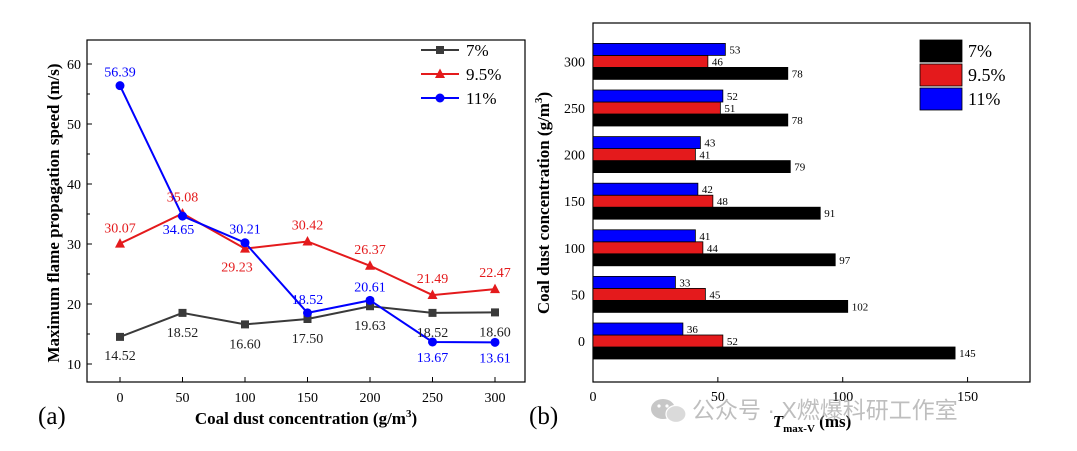 The height and width of the screenshot is (451, 1077). Describe the element at coordinates (732, 342) in the screenshot. I see `bar-label: 52` at that location.